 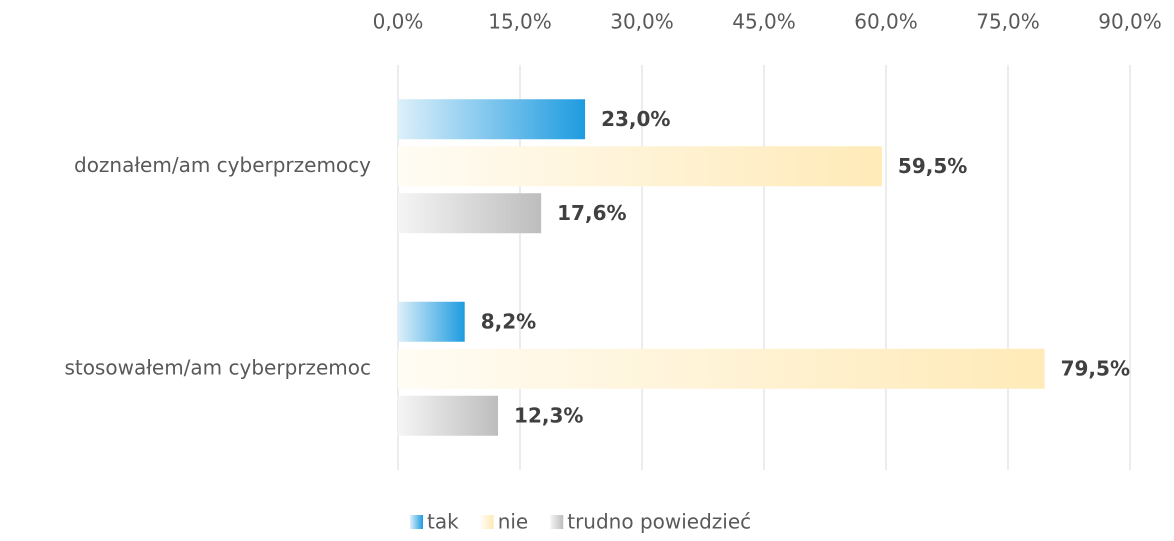 What do you see at coordinates (443, 522) in the screenshot?
I see `legend-label: tak` at bounding box center [443, 522].